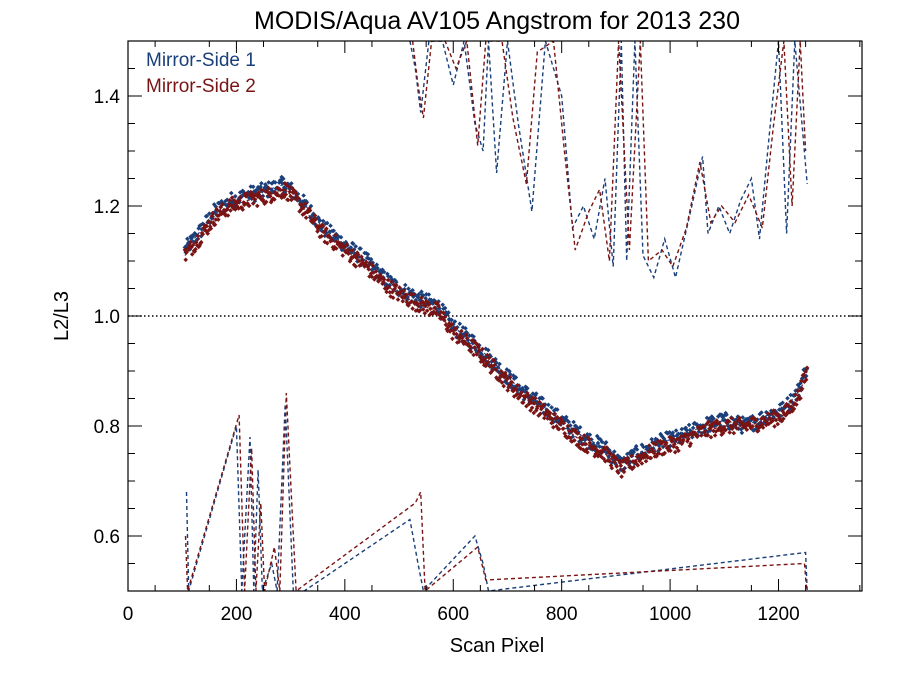 The image size is (900, 675). What do you see at coordinates (107, 317) in the screenshot?
I see `y-tick-label: 1.0` at bounding box center [107, 317].